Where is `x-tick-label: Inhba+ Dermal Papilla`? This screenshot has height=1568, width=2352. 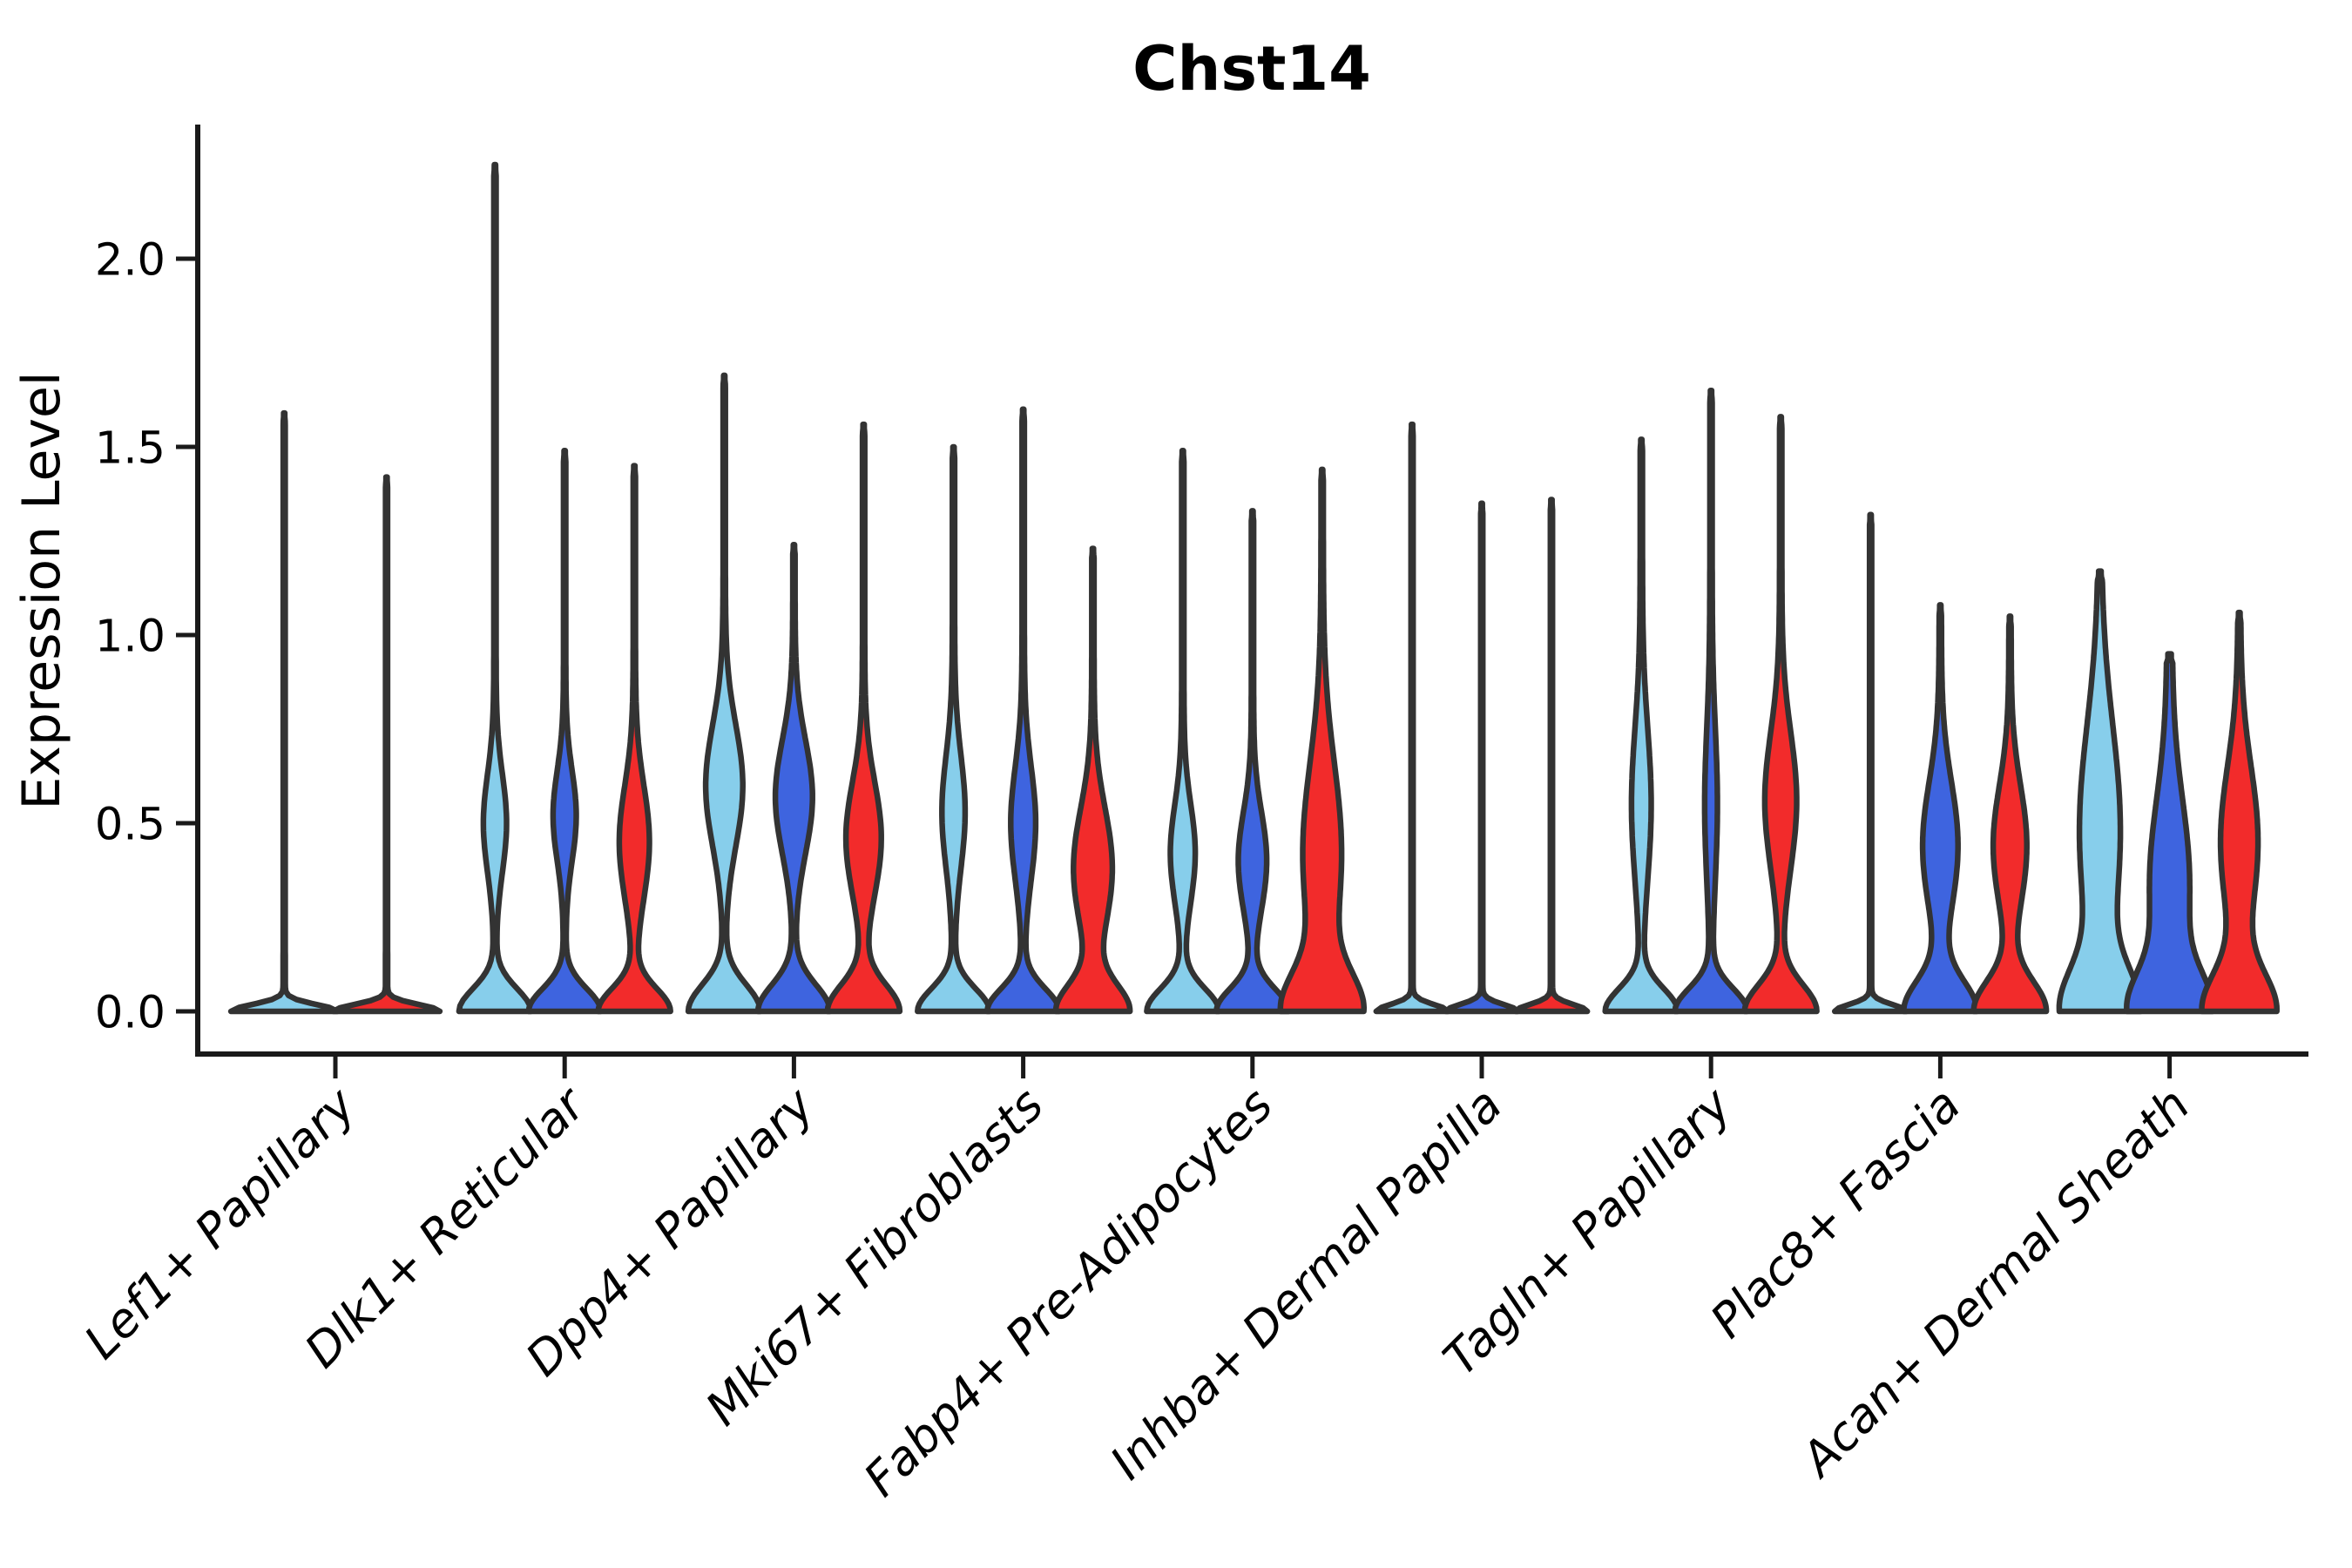
x-tick-label: Inhba+ Dermal Papilla is located at coordinates (1305, 1284).